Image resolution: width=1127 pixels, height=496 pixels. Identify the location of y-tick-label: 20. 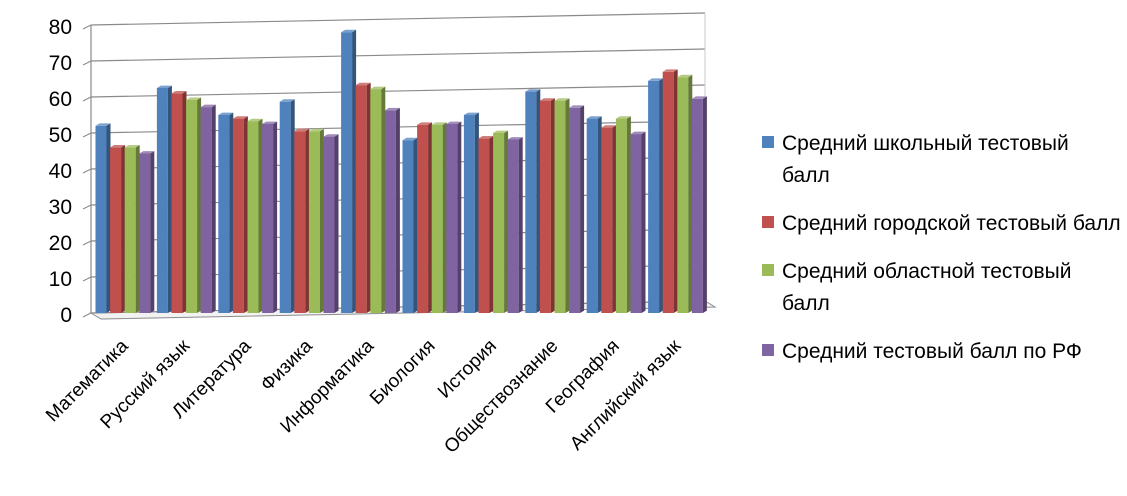
(60, 243).